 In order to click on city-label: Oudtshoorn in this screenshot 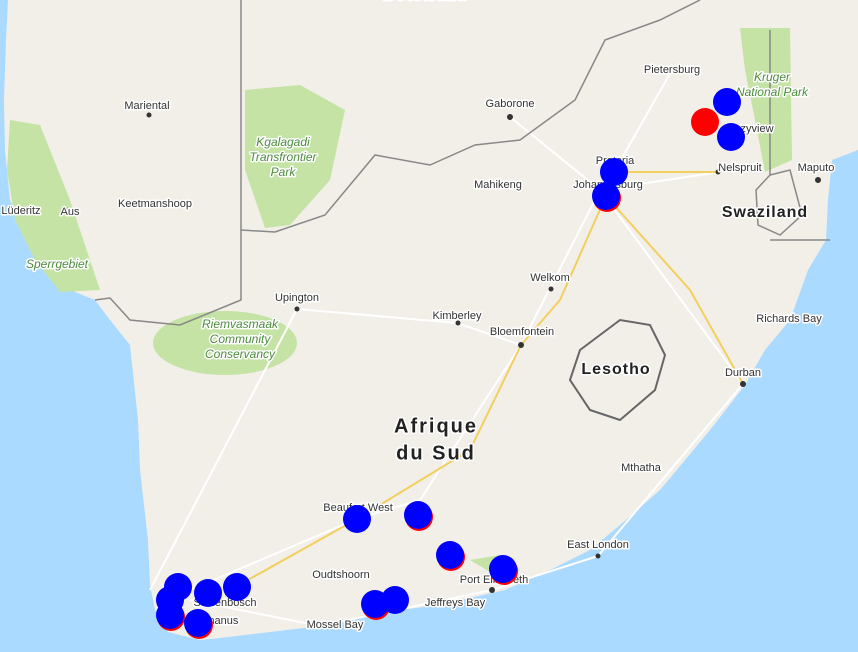, I will do `click(340, 575)`.